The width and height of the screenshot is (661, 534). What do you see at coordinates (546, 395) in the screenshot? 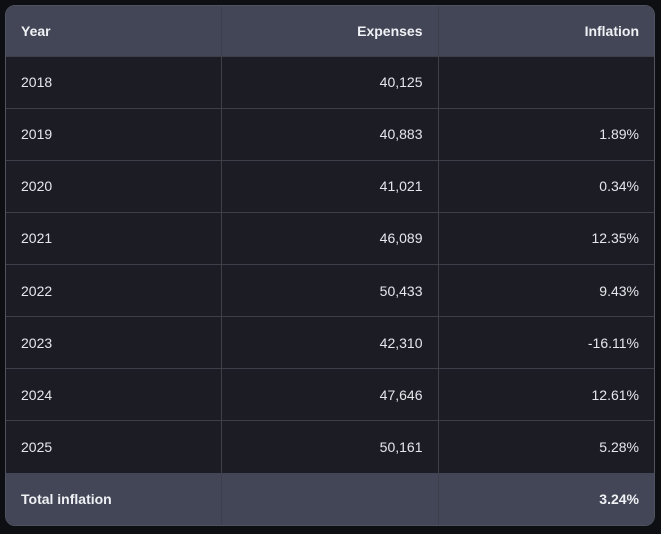
I see `cell-inflation: 12.61%` at bounding box center [546, 395].